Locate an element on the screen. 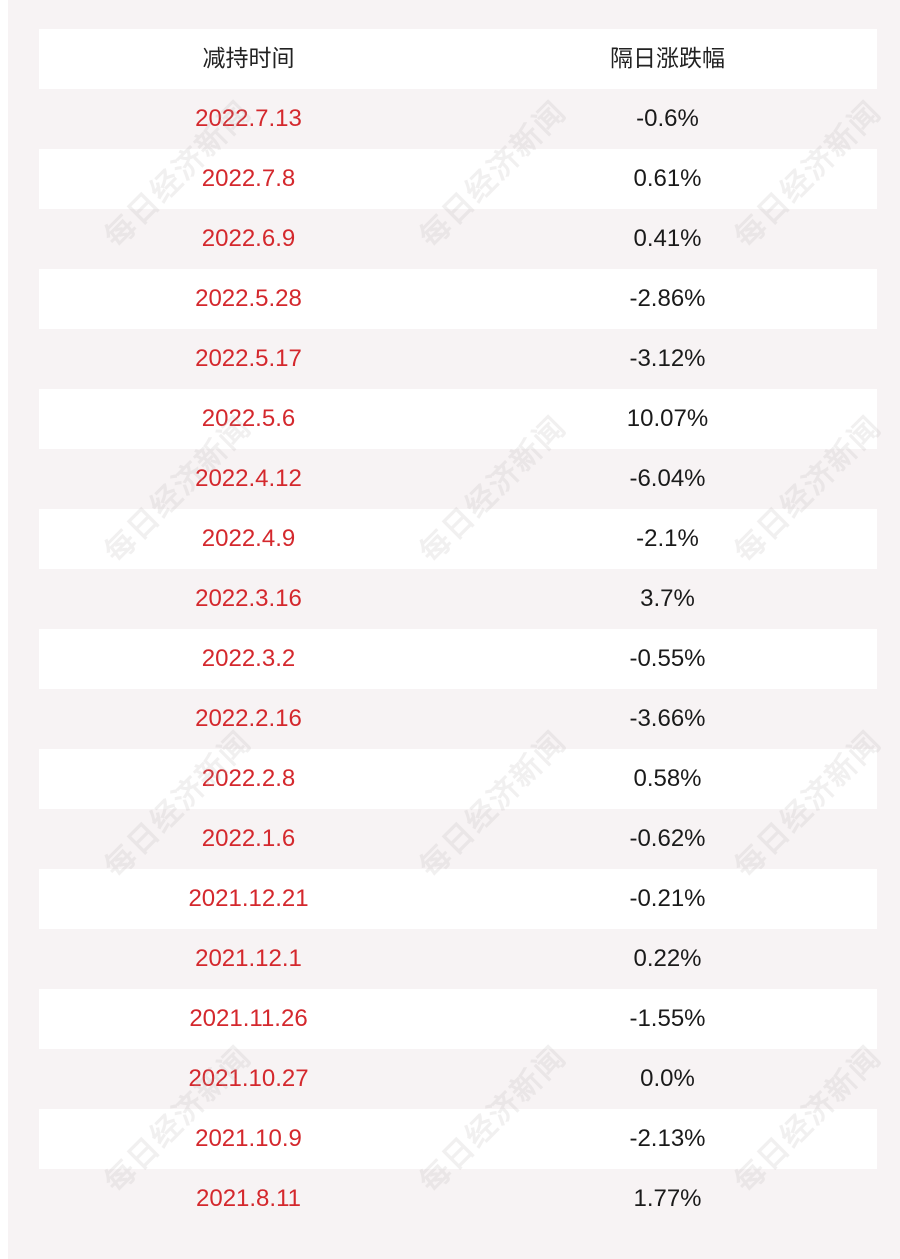 This screenshot has height=1259, width=900. date-cell: 2022.2.16 is located at coordinates (248, 718).